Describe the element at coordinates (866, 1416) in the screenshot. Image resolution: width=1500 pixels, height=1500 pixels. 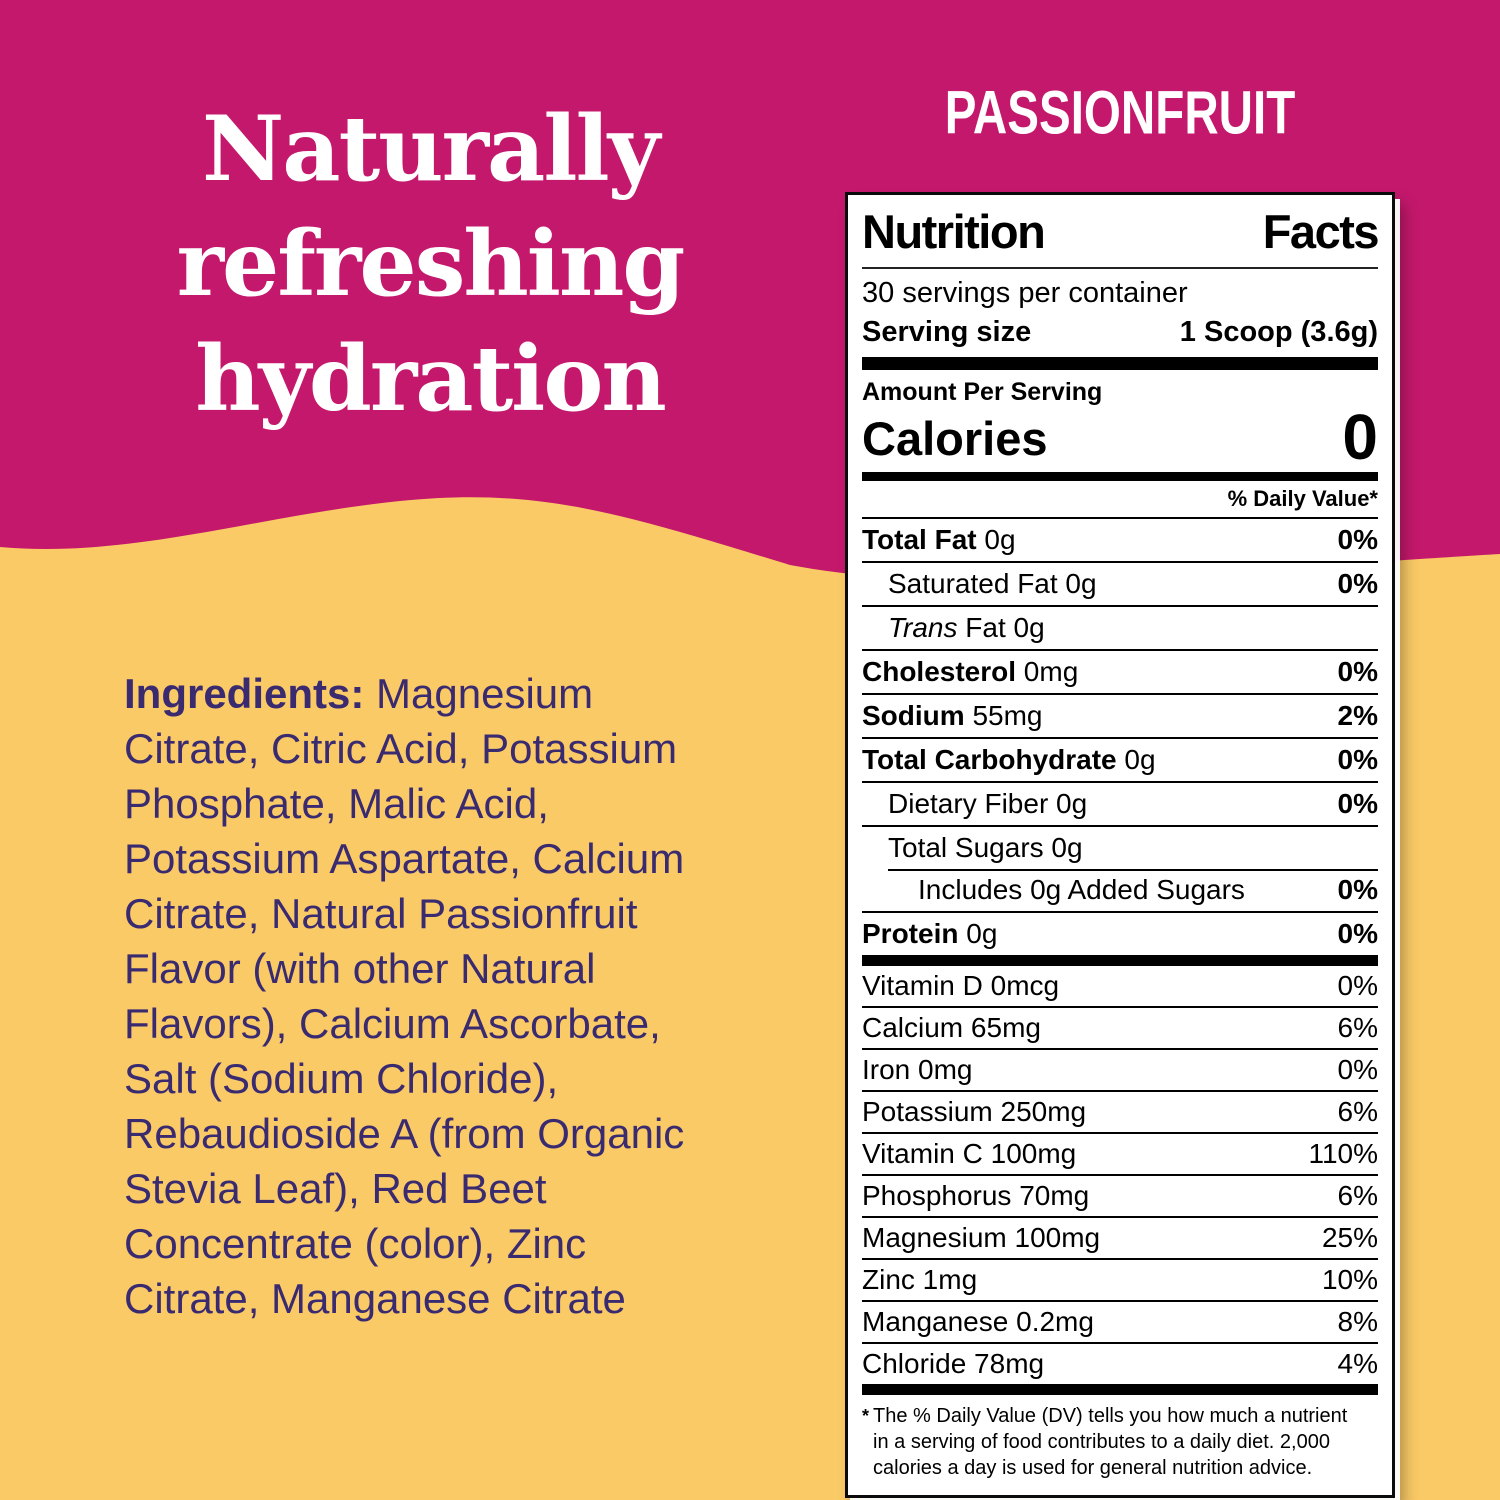
I see `footnote-asterisk: *` at that location.